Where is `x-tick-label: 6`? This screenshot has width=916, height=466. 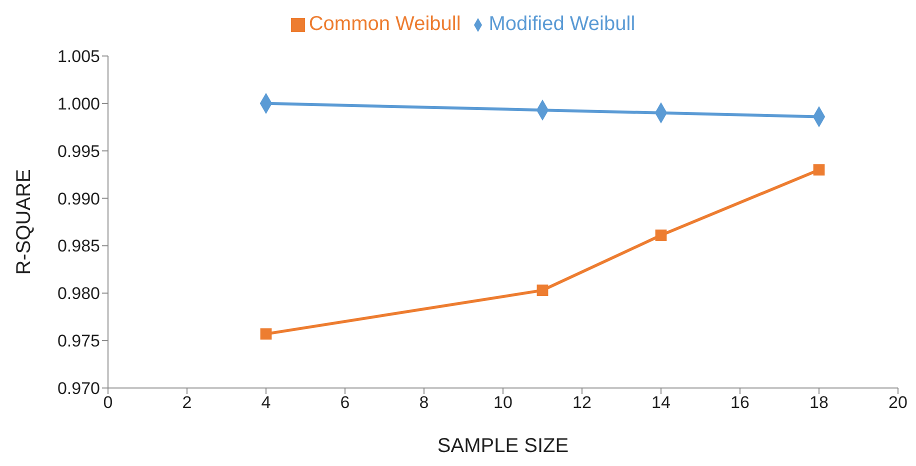
x-tick-label: 6 is located at coordinates (345, 402).